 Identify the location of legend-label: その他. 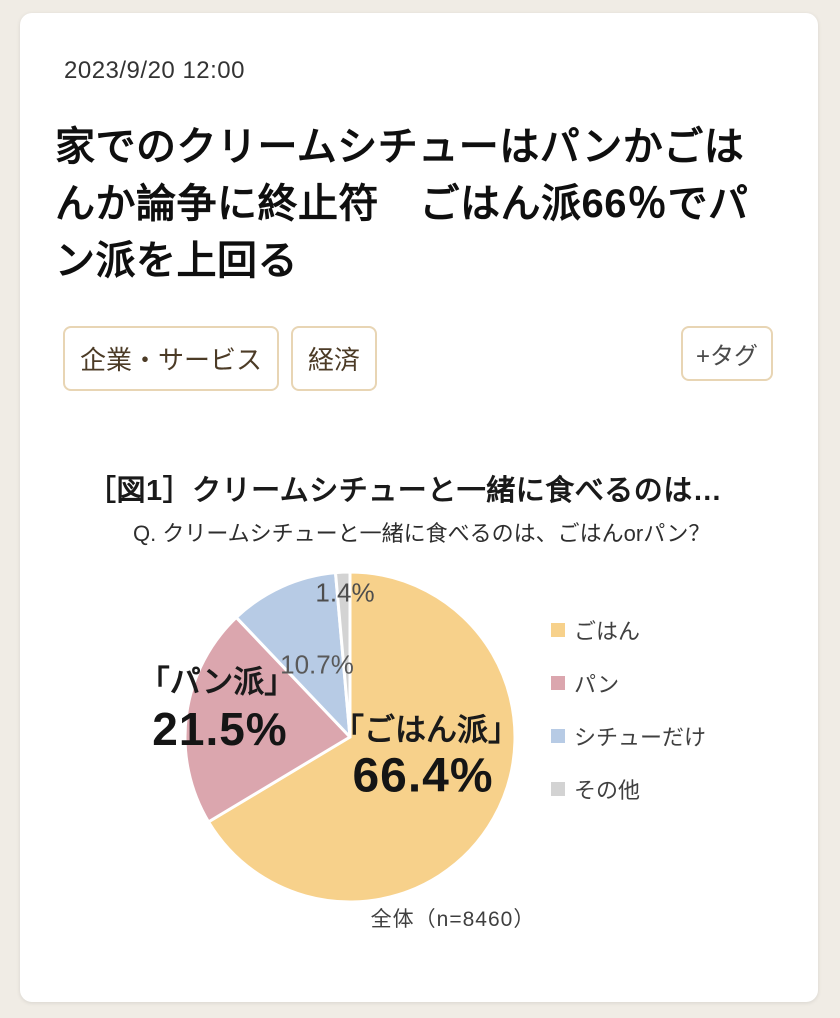
(607, 790).